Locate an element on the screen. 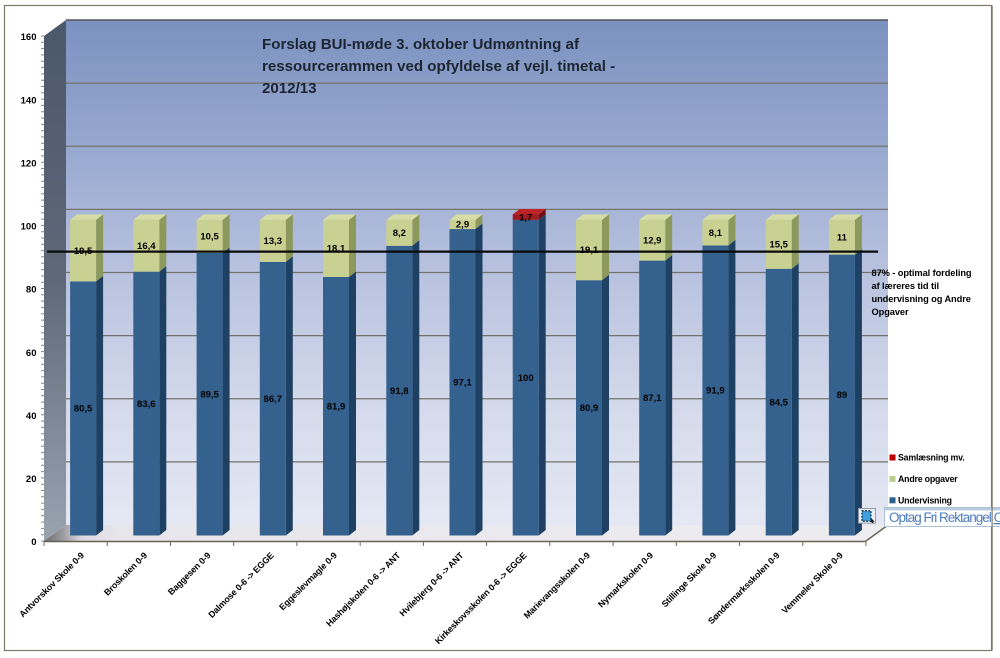  svg-text: Samlæsning mv. is located at coordinates (931, 458).